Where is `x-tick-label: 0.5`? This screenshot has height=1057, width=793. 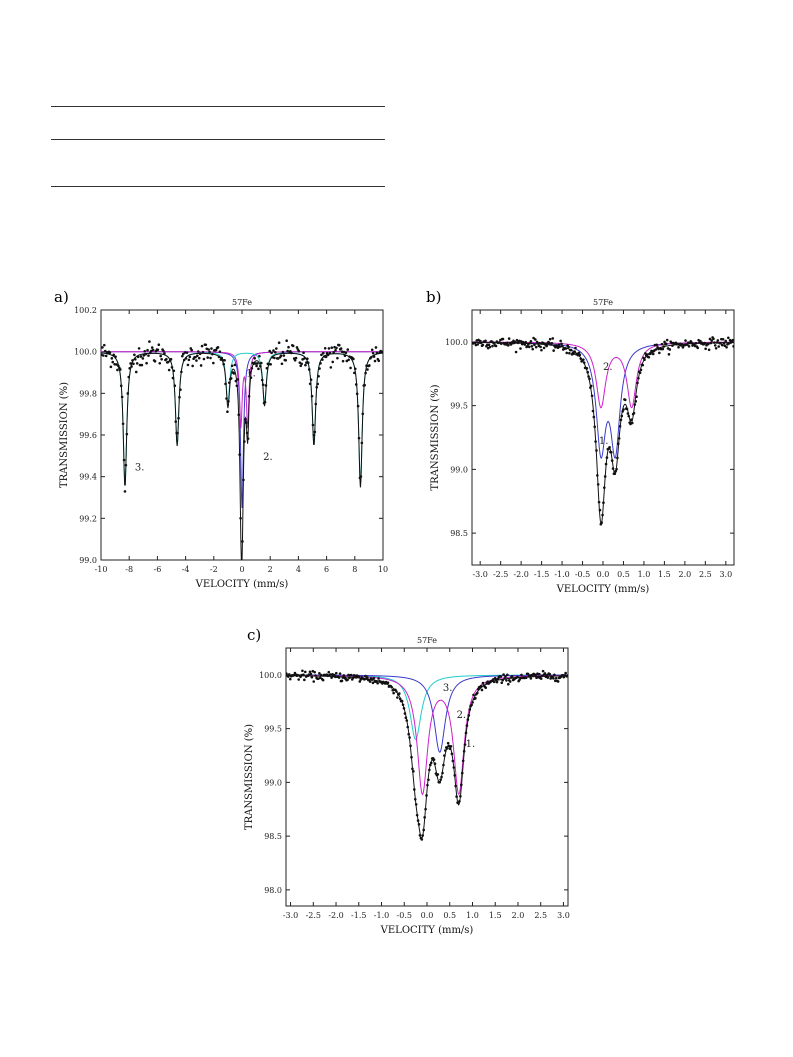 x-tick-label: 0.5 is located at coordinates (623, 574).